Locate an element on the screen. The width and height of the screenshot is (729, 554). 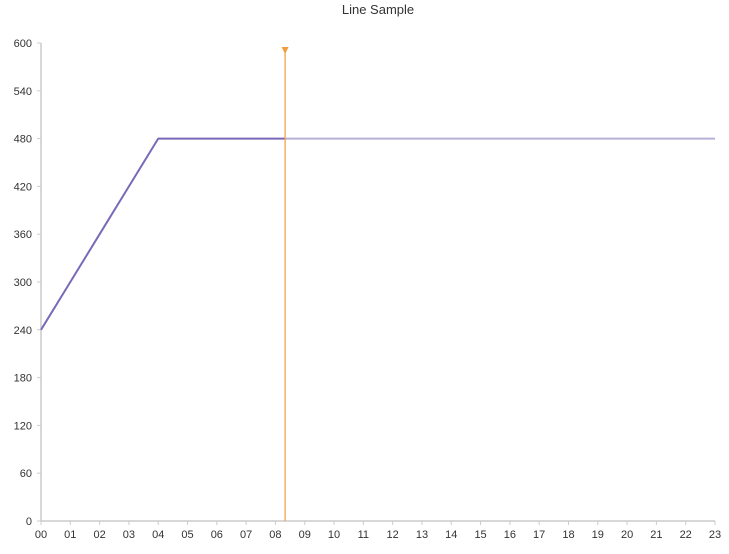
y-tick-label: 300 is located at coordinates (23, 283).